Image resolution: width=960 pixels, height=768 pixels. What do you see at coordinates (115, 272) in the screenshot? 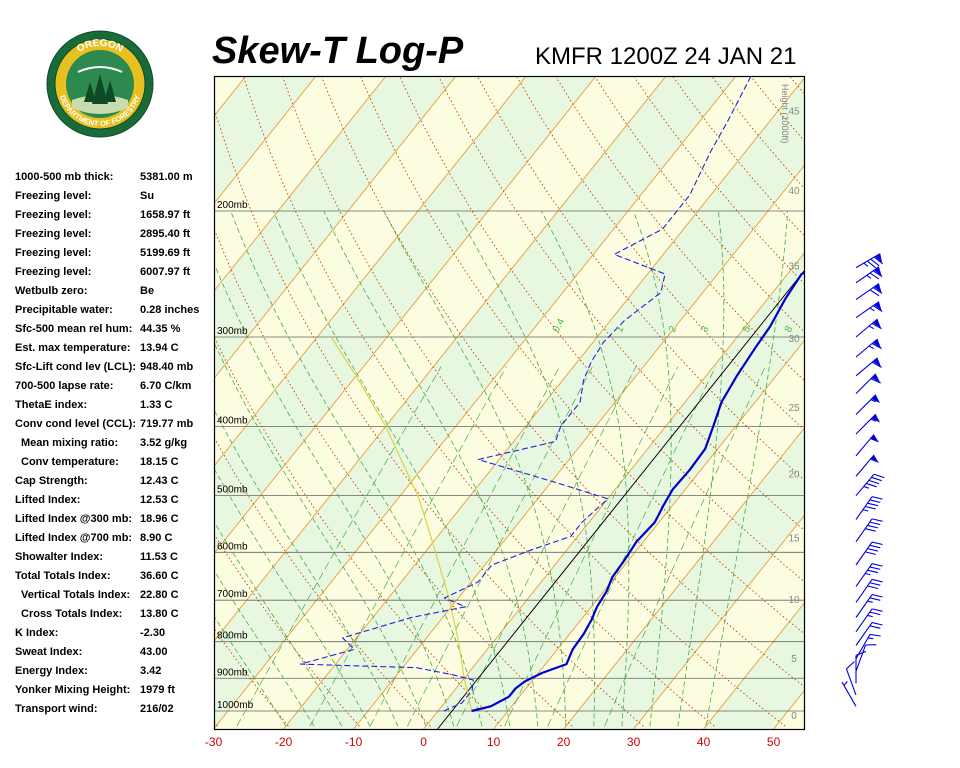
I see `index-row: Freezing level: 6007.97 ft` at bounding box center [115, 272].